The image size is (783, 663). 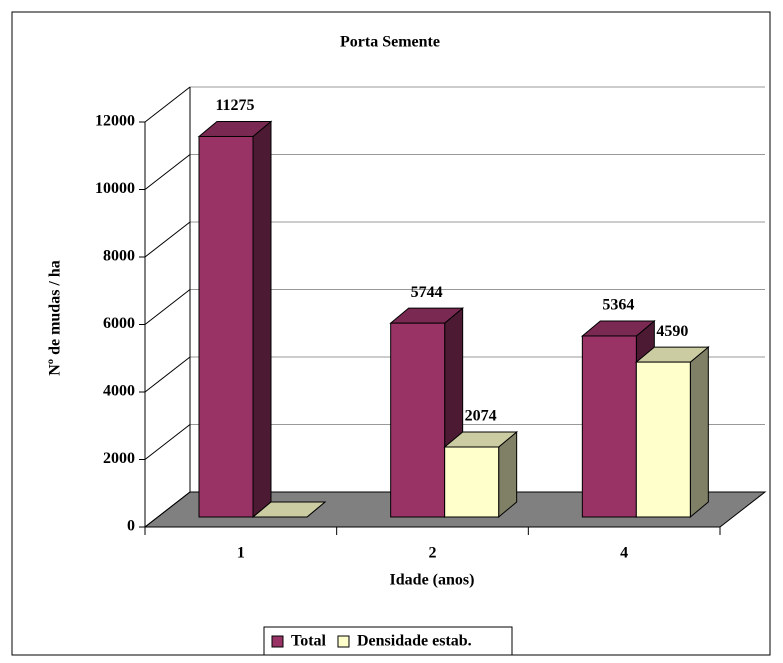 I want to click on legend-label: Densidade estab., so click(x=414, y=641).